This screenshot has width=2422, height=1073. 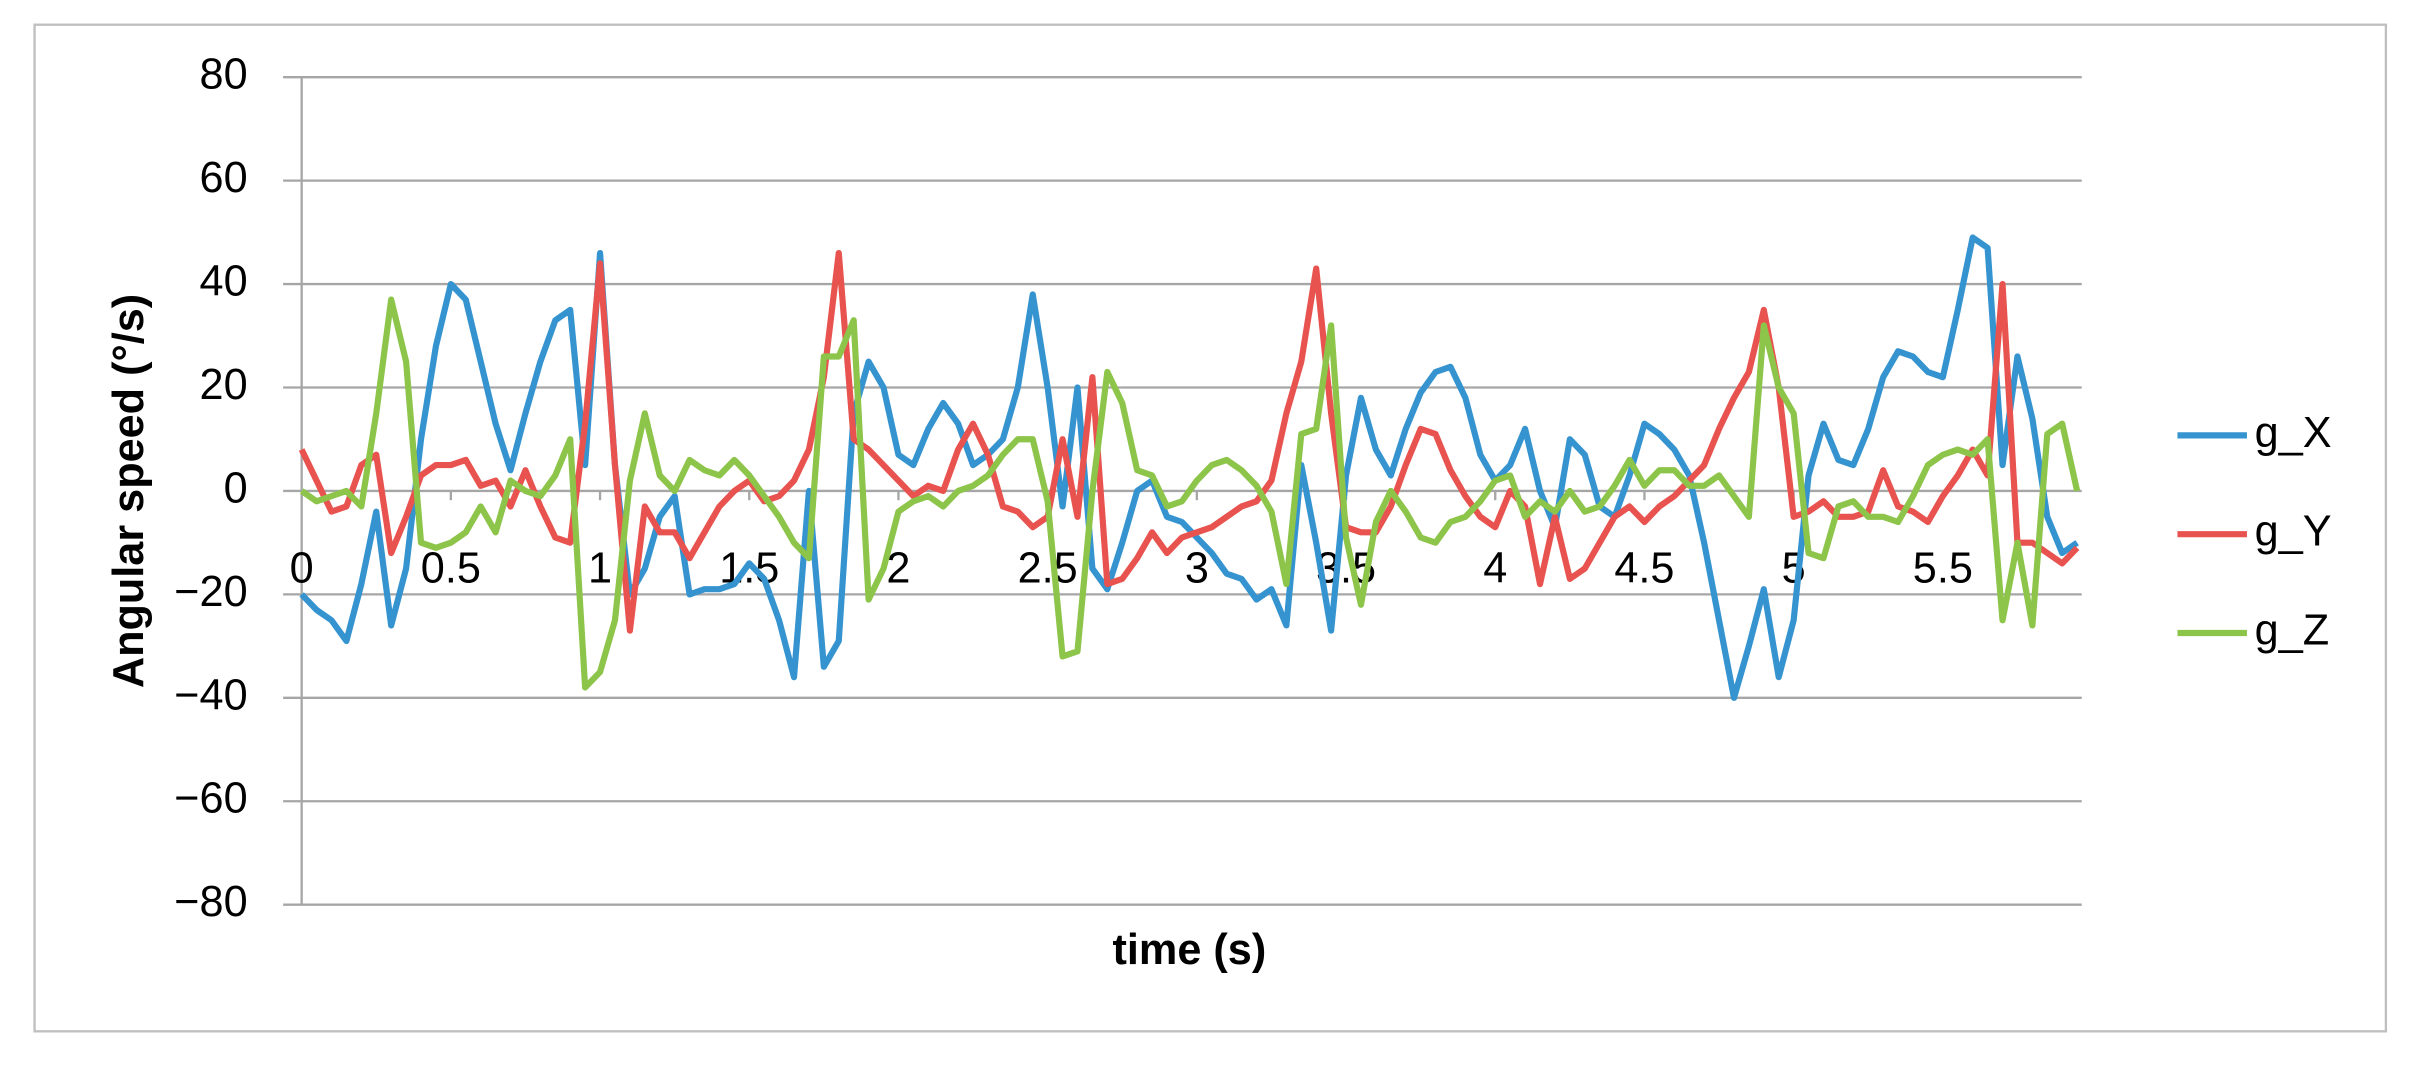 What do you see at coordinates (224, 75) in the screenshot?
I see `y-tick-label: 80` at bounding box center [224, 75].